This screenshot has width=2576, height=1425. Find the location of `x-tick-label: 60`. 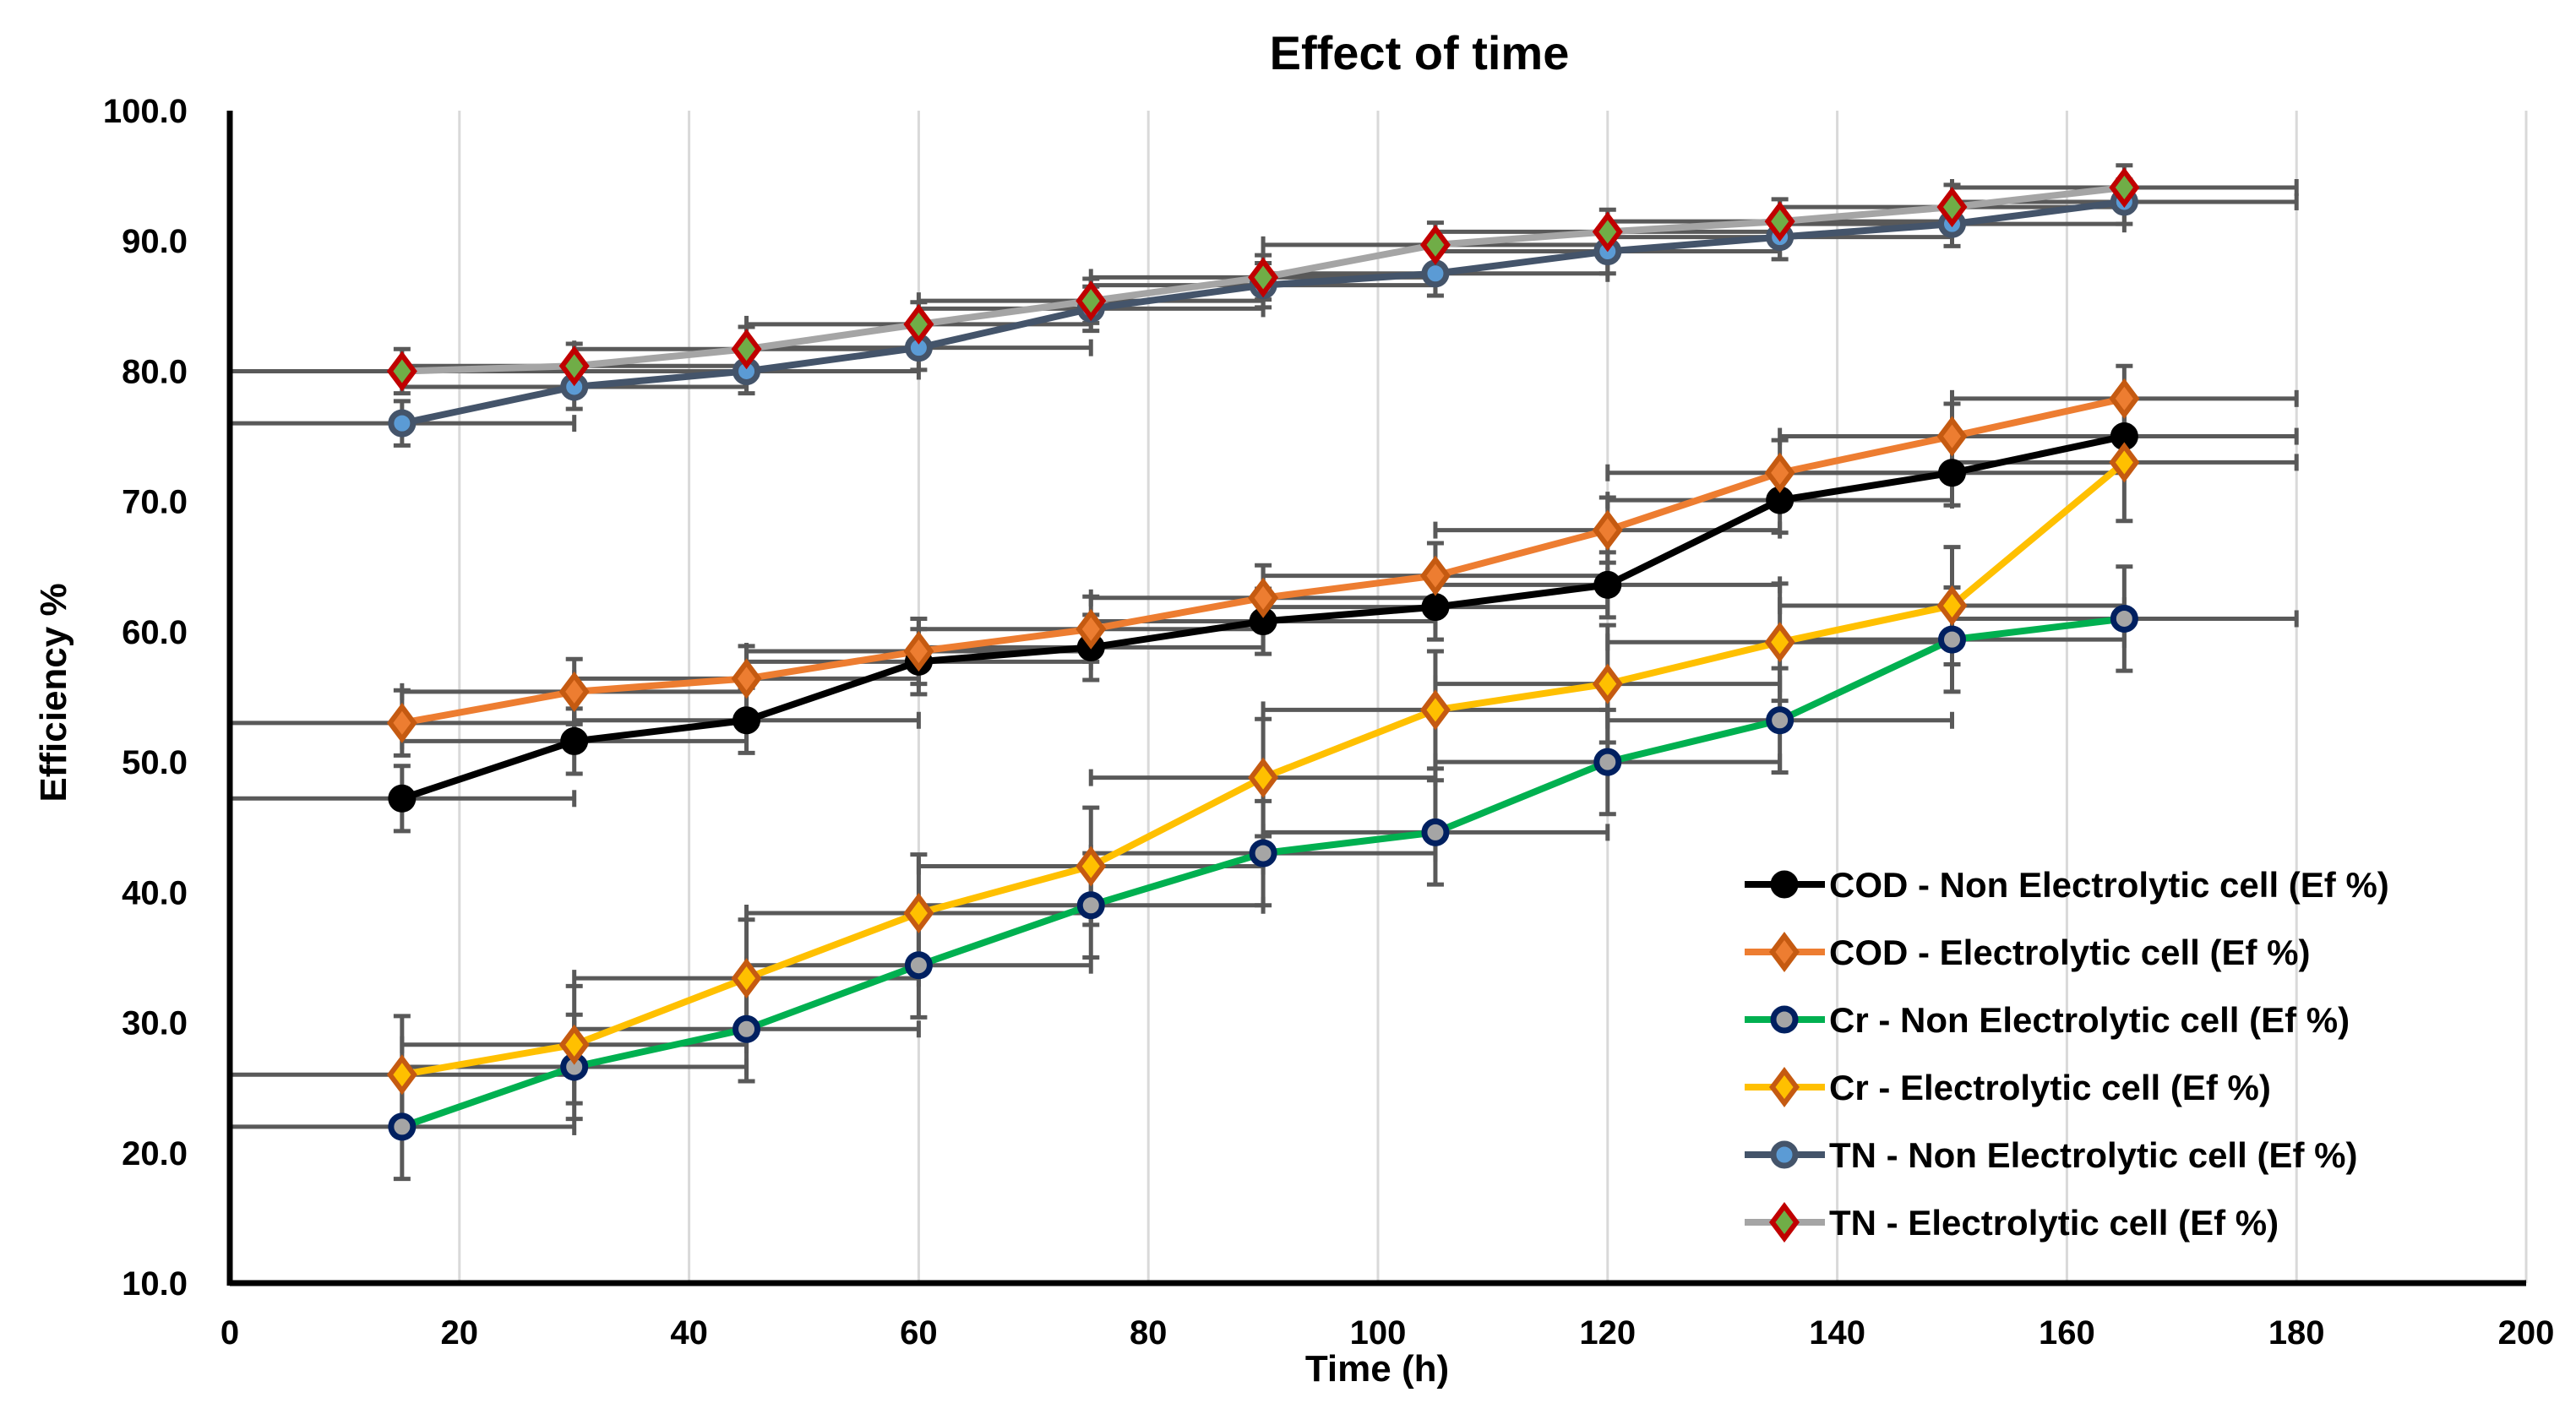

x-tick-label: 60 is located at coordinates (919, 1333).